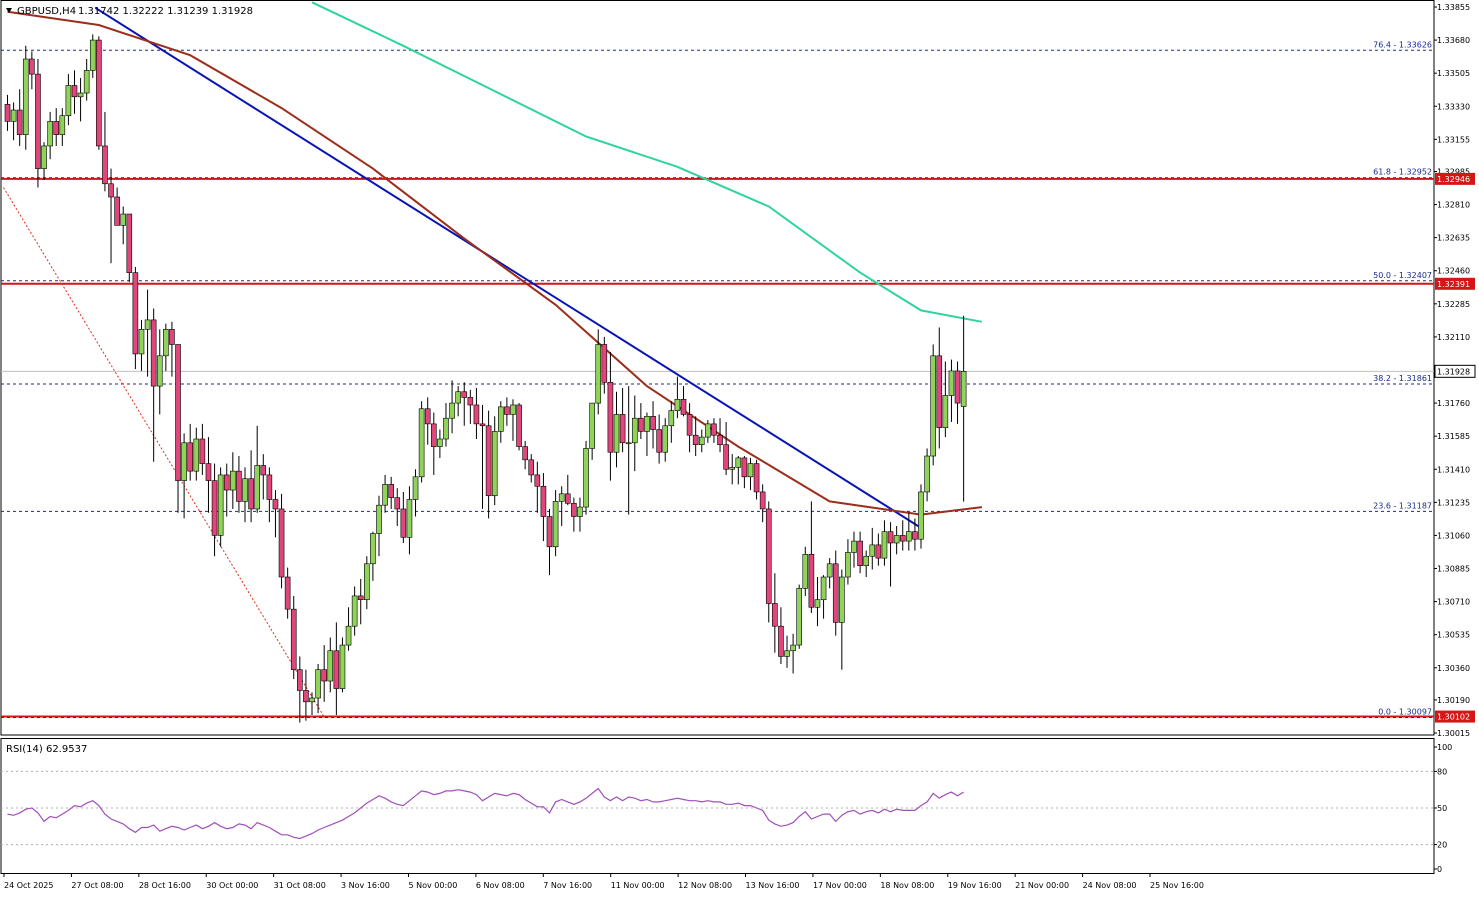  What do you see at coordinates (1453, 337) in the screenshot?
I see `price-axis-label: 1.32110` at bounding box center [1453, 337].